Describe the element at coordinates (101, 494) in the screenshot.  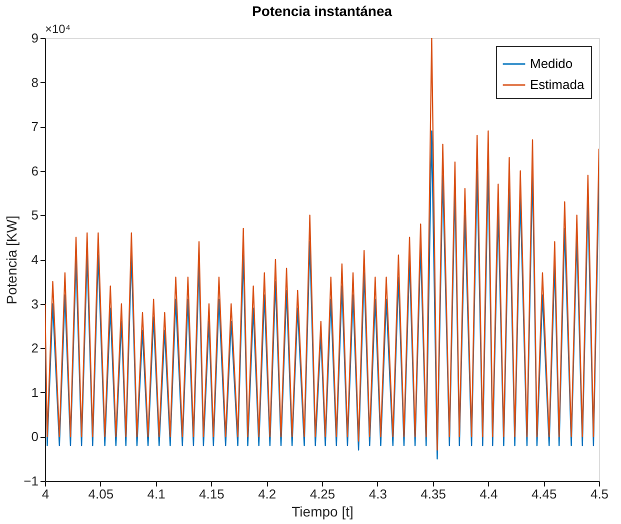
I see `x-tick-label: 4.05` at that location.